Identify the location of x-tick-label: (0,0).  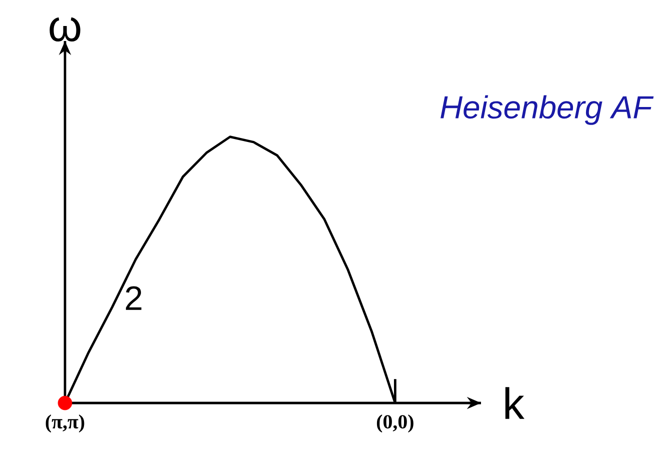
(395, 423).